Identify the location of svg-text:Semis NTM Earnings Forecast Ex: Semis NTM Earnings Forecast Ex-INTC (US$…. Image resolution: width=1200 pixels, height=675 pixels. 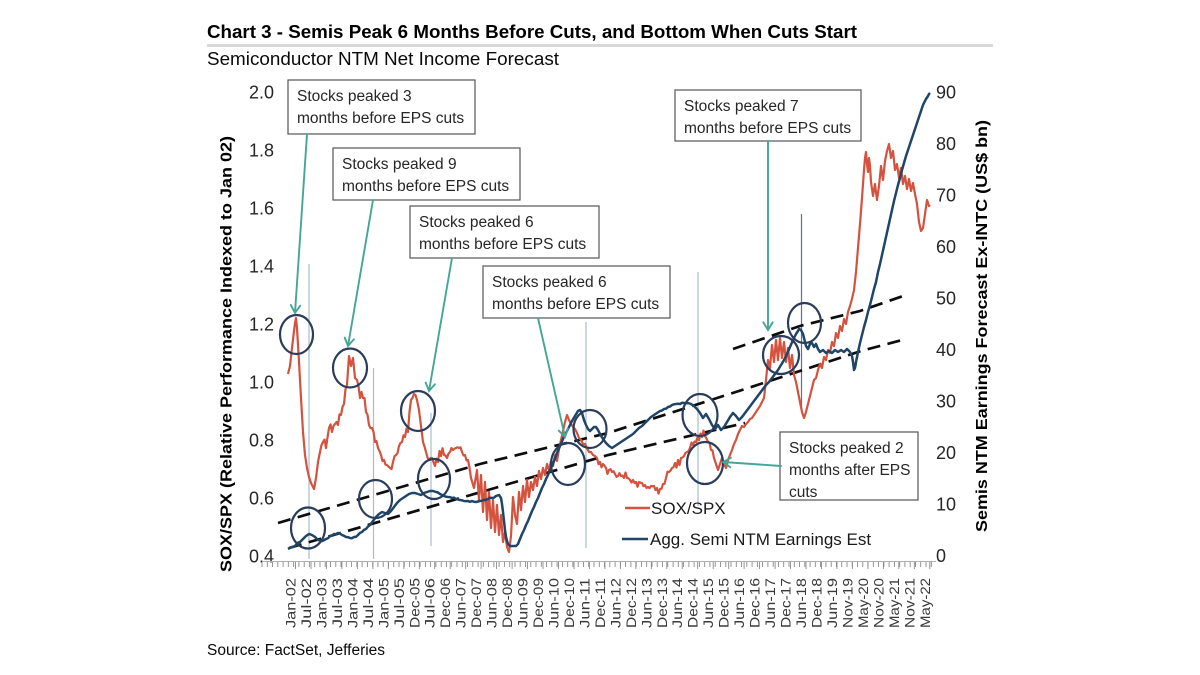
(982, 326).